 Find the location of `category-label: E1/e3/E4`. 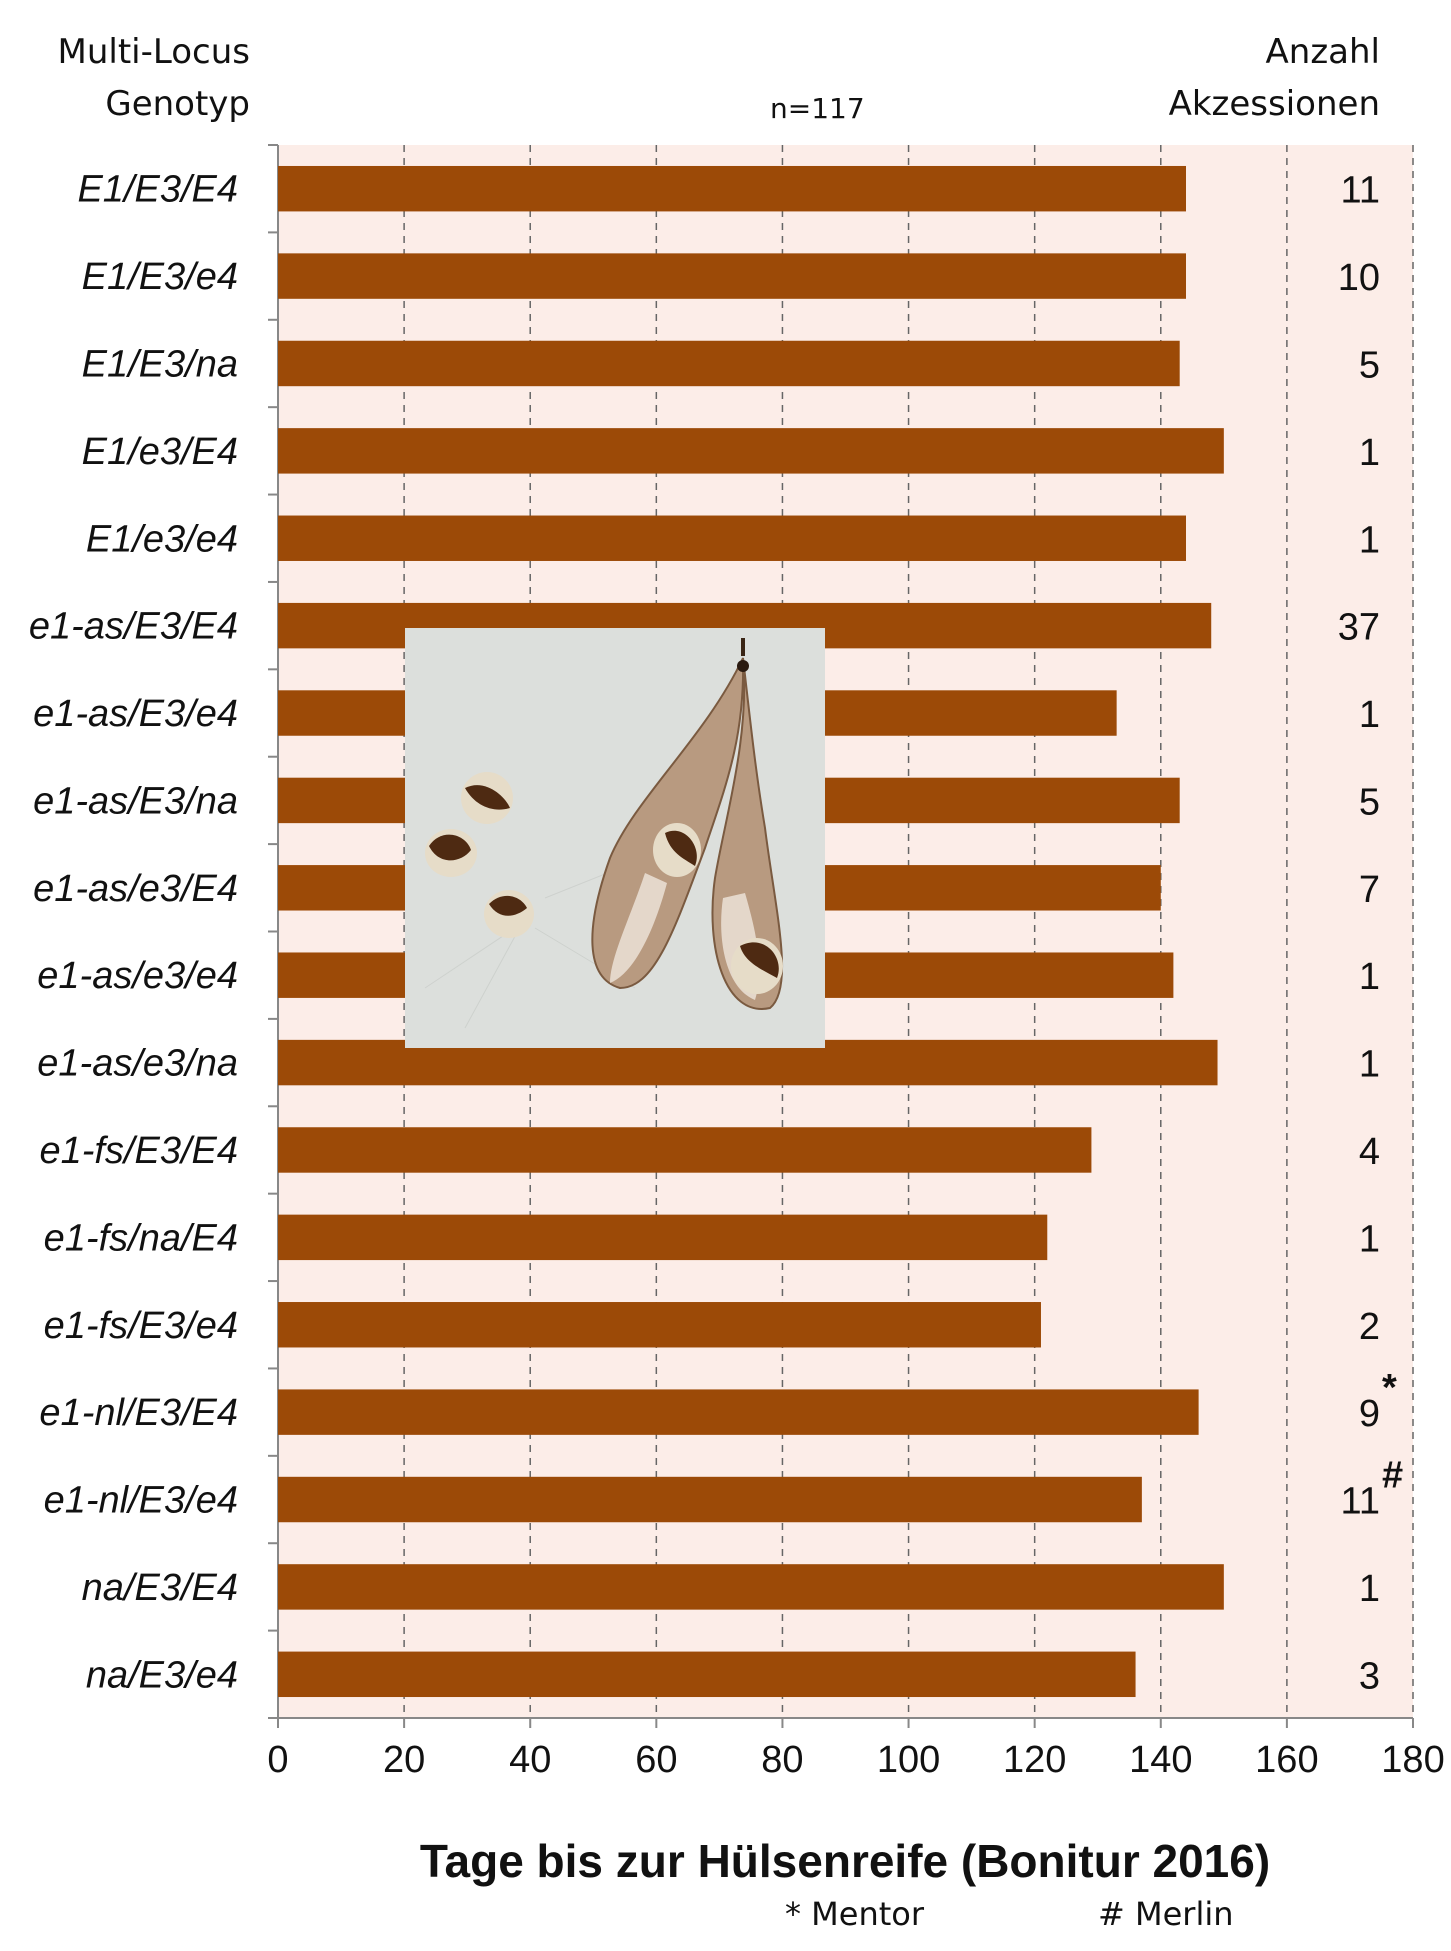

category-label: E1/e3/E4 is located at coordinates (160, 452).